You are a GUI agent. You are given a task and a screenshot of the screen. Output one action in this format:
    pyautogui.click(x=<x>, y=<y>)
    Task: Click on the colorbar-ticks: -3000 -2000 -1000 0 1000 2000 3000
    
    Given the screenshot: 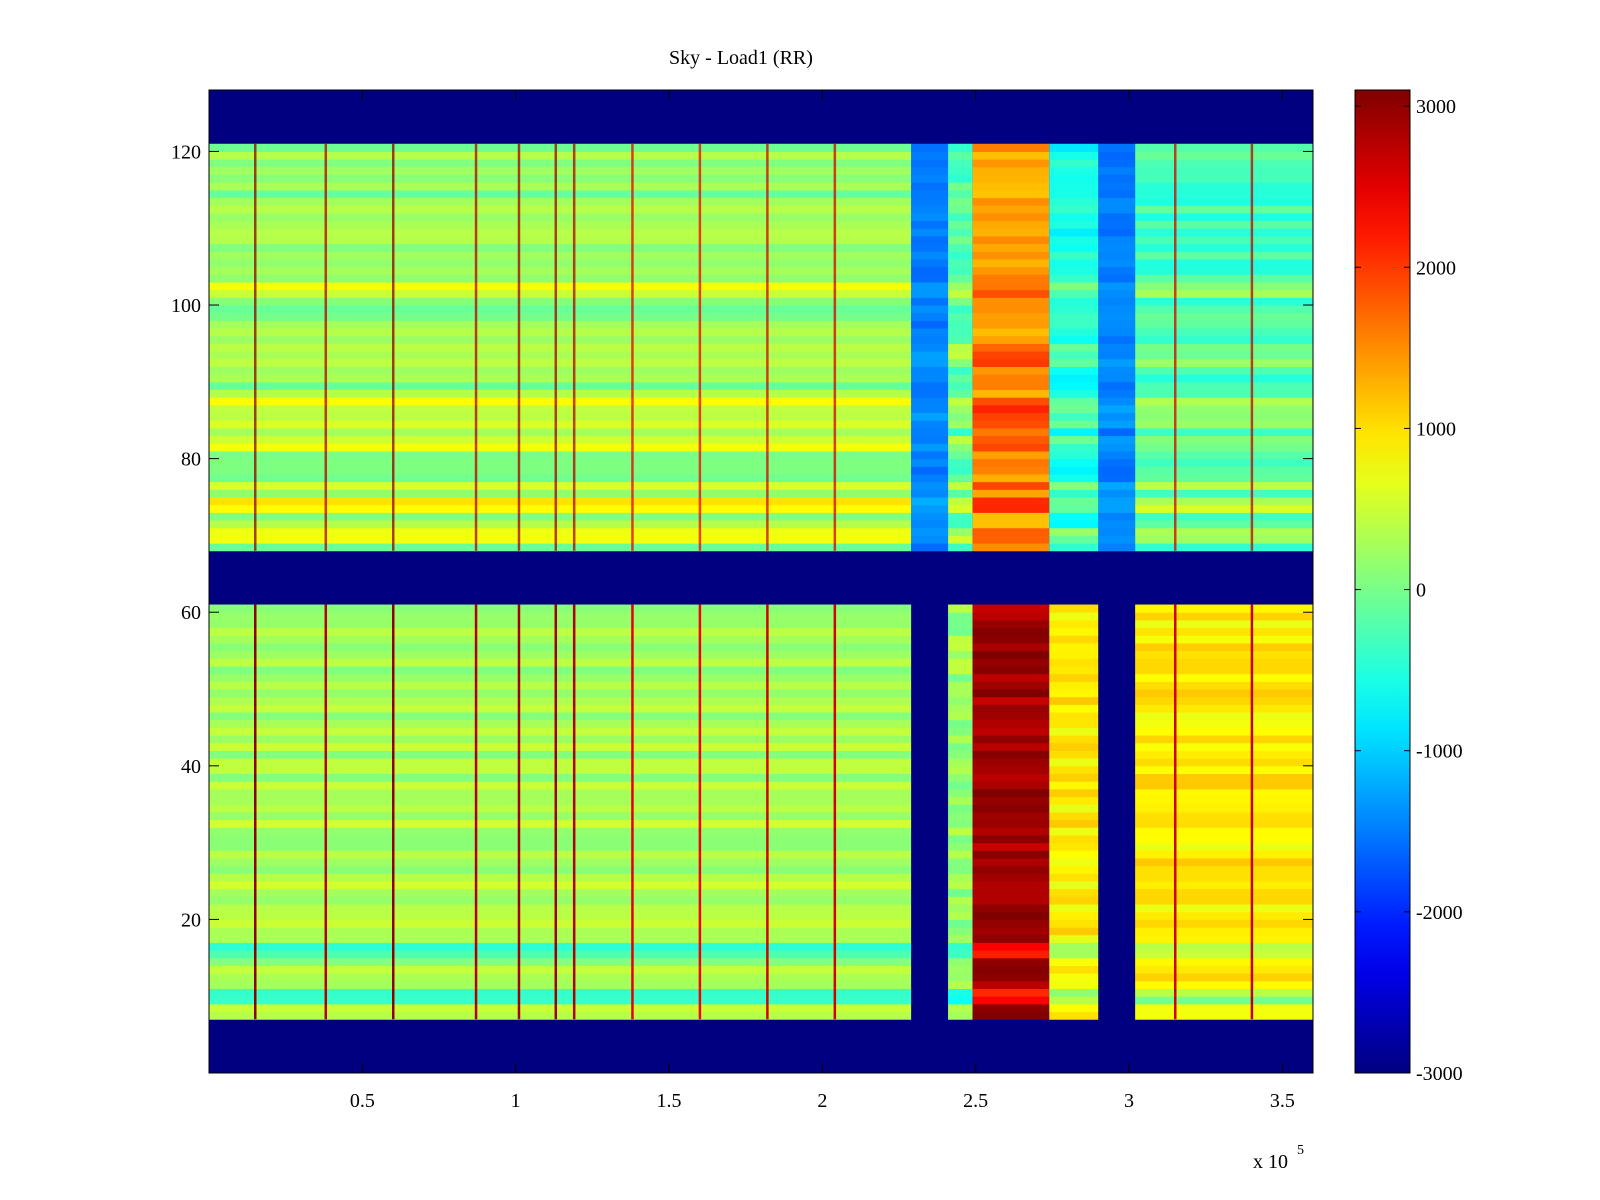 What is the action you would take?
    pyautogui.click(x=1409, y=590)
    